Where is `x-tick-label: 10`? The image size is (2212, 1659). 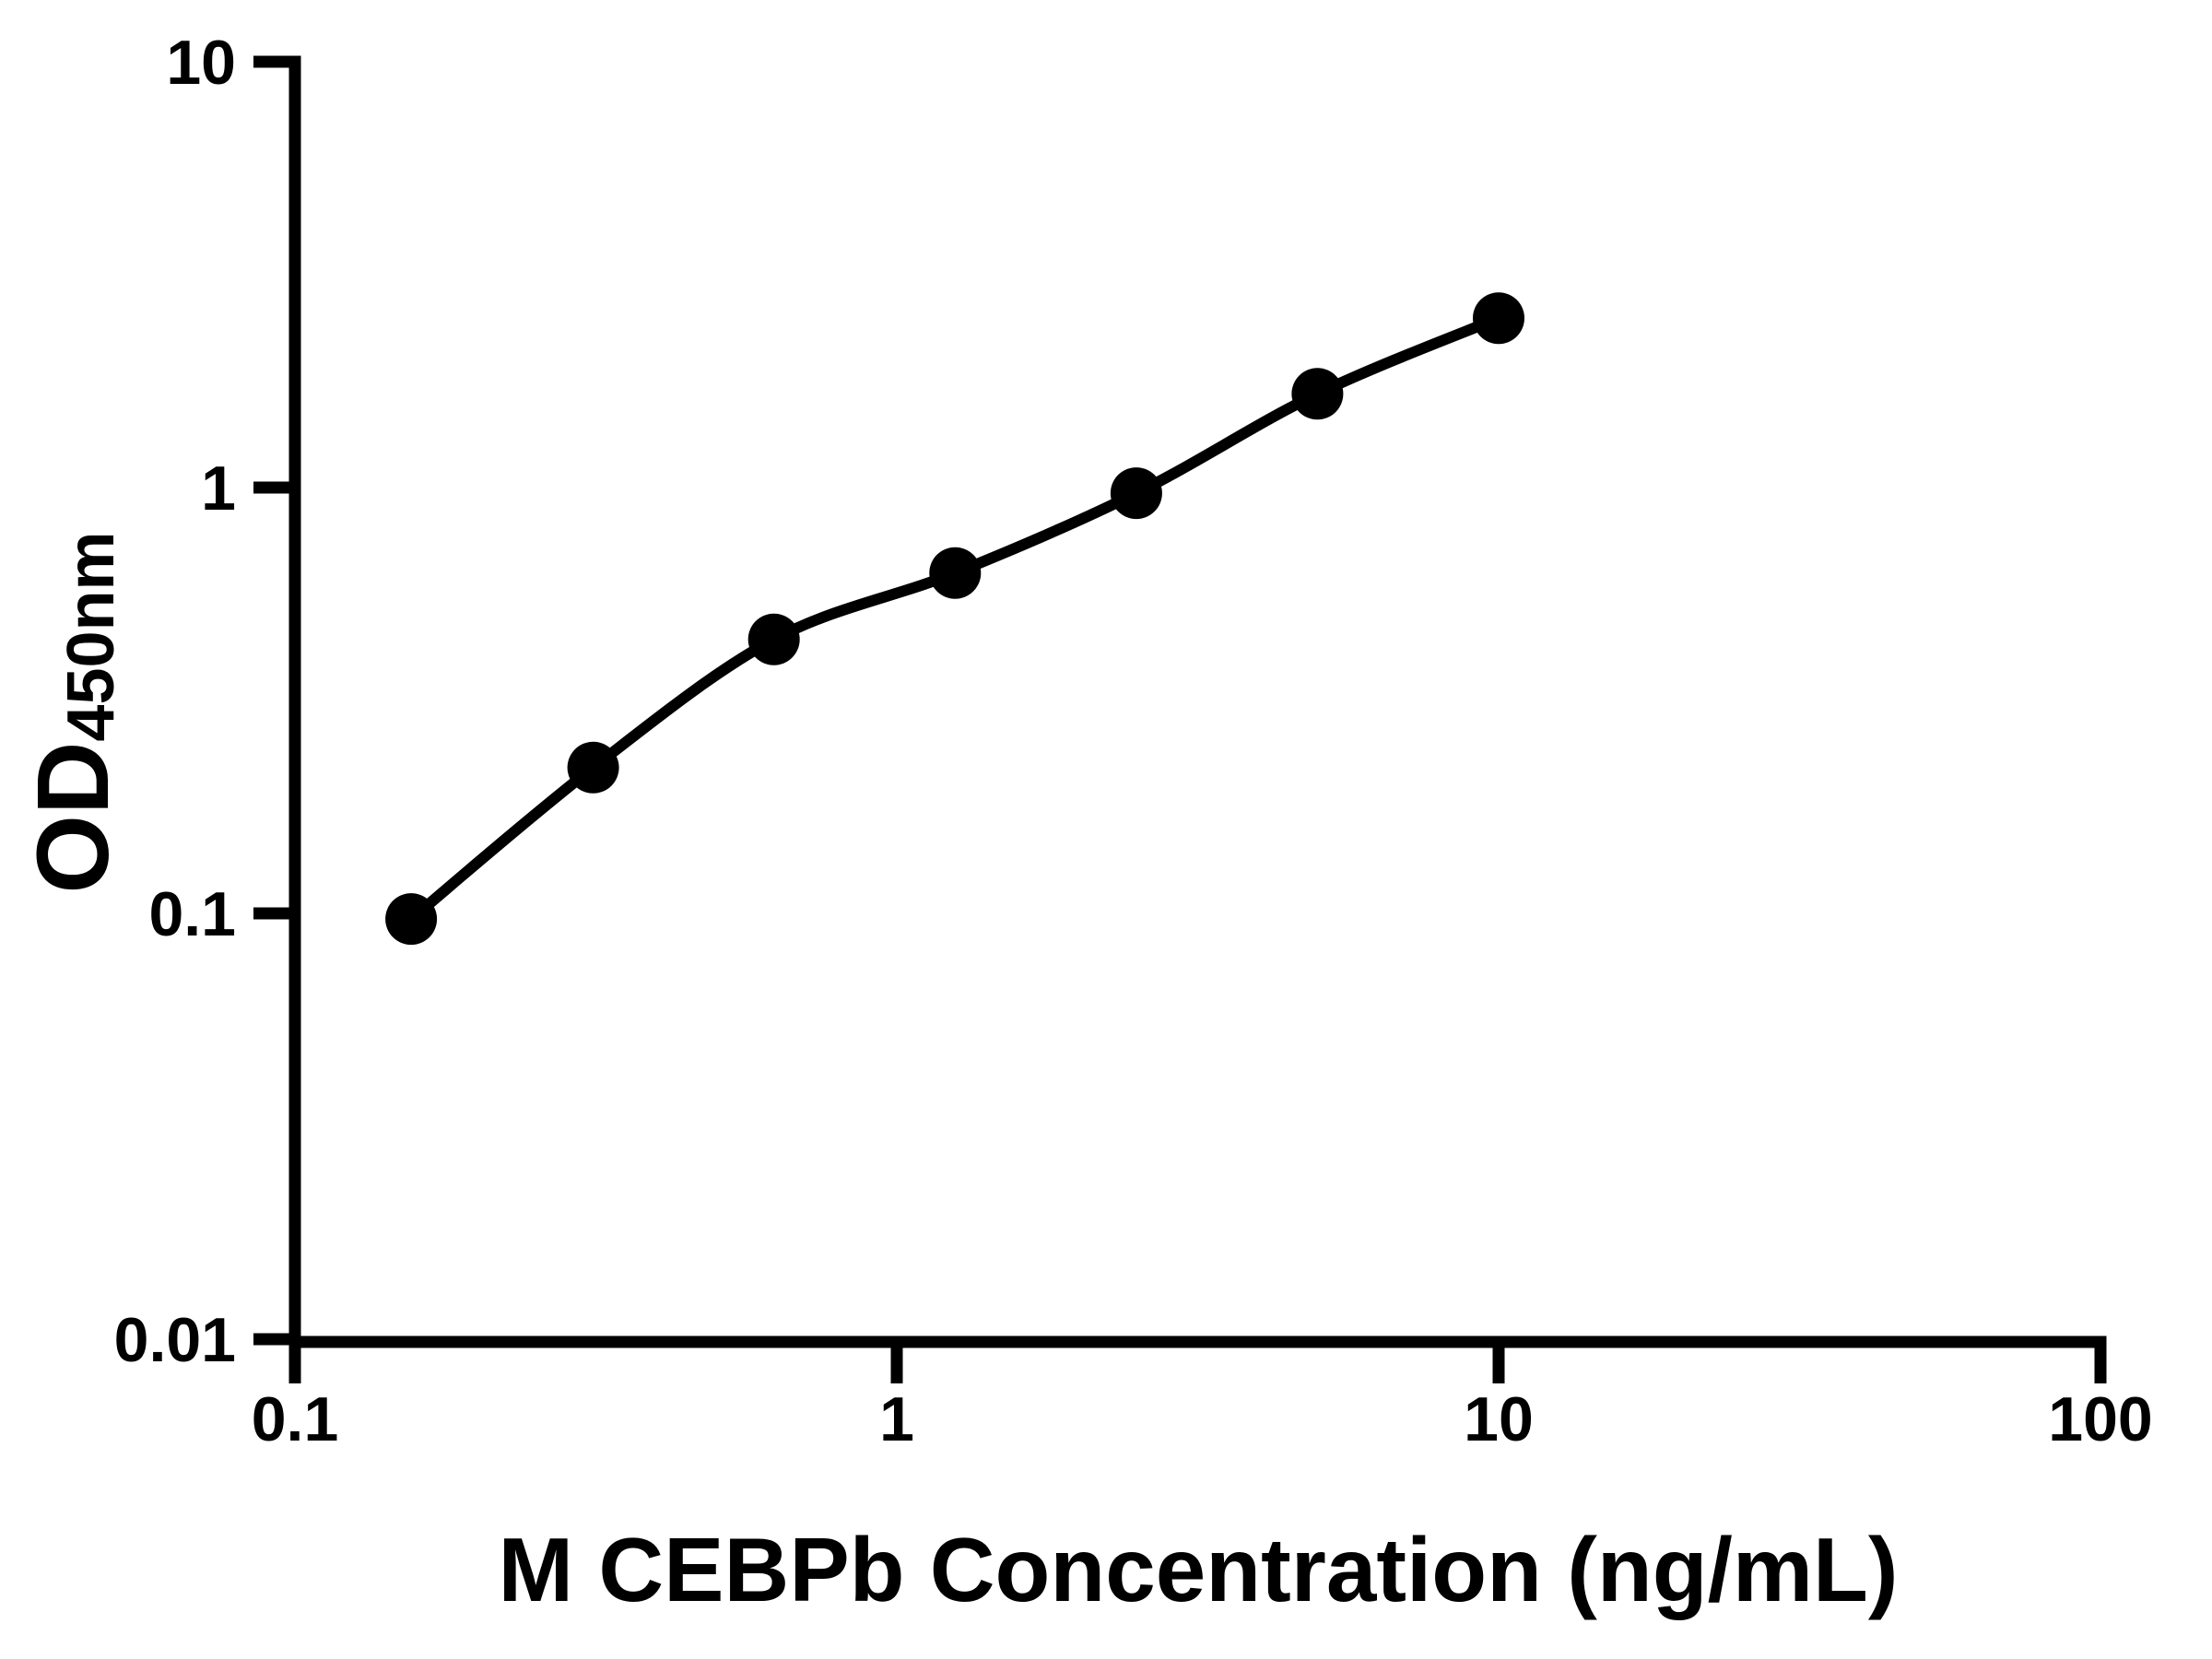
x-tick-label: 10 is located at coordinates (1499, 1419).